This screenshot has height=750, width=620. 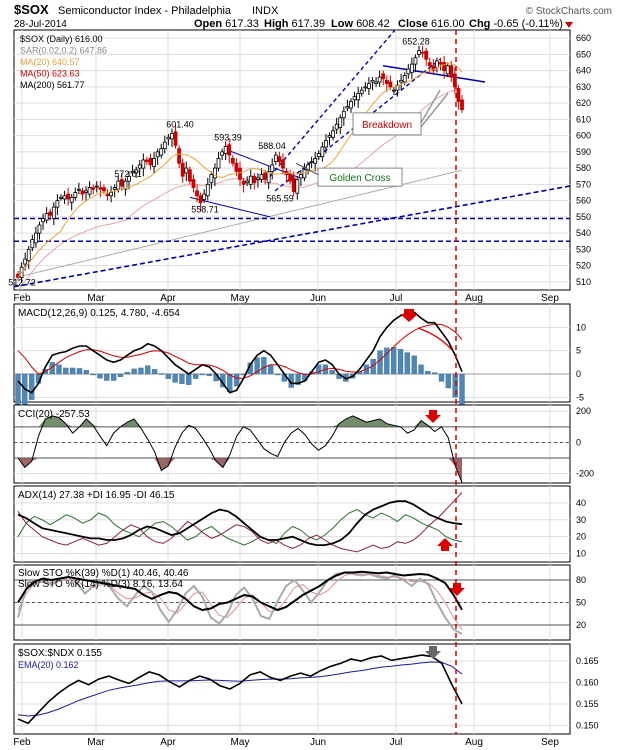 I want to click on cci-line, so click(x=240, y=449).